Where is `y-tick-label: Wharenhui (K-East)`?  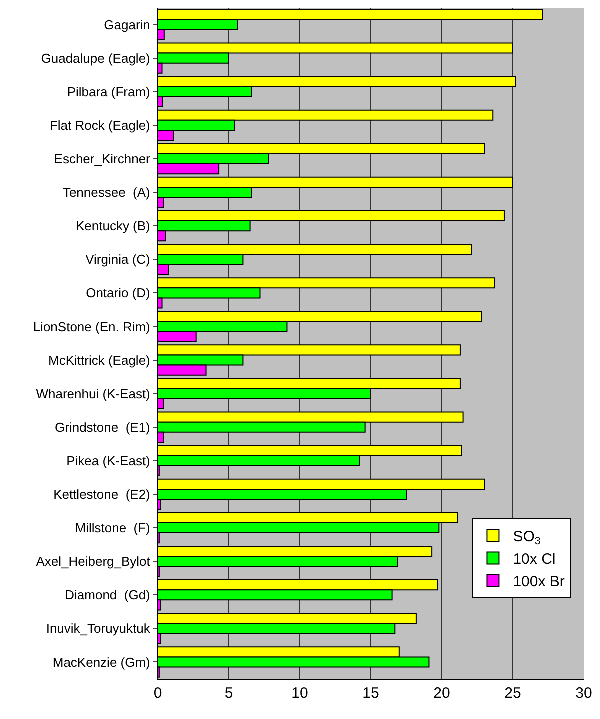 y-tick-label: Wharenhui (K-East) is located at coordinates (93, 394).